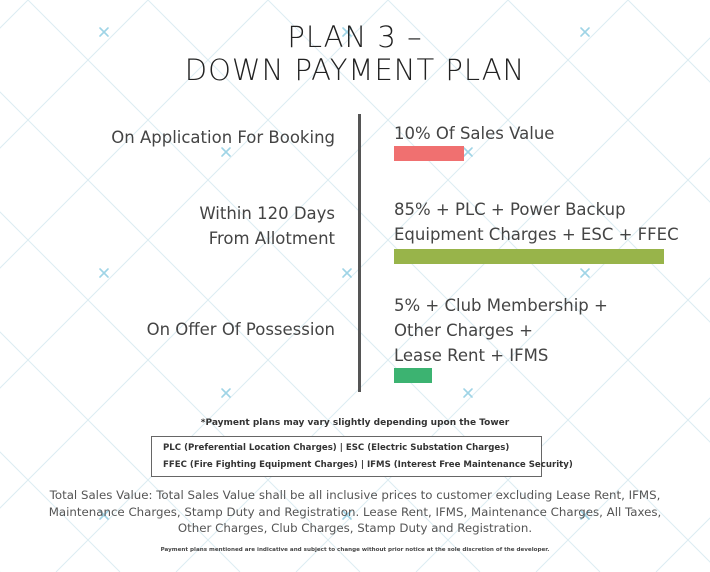 The height and width of the screenshot is (572, 710). What do you see at coordinates (429, 153) in the screenshot?
I see `stage-bar-booking` at bounding box center [429, 153].